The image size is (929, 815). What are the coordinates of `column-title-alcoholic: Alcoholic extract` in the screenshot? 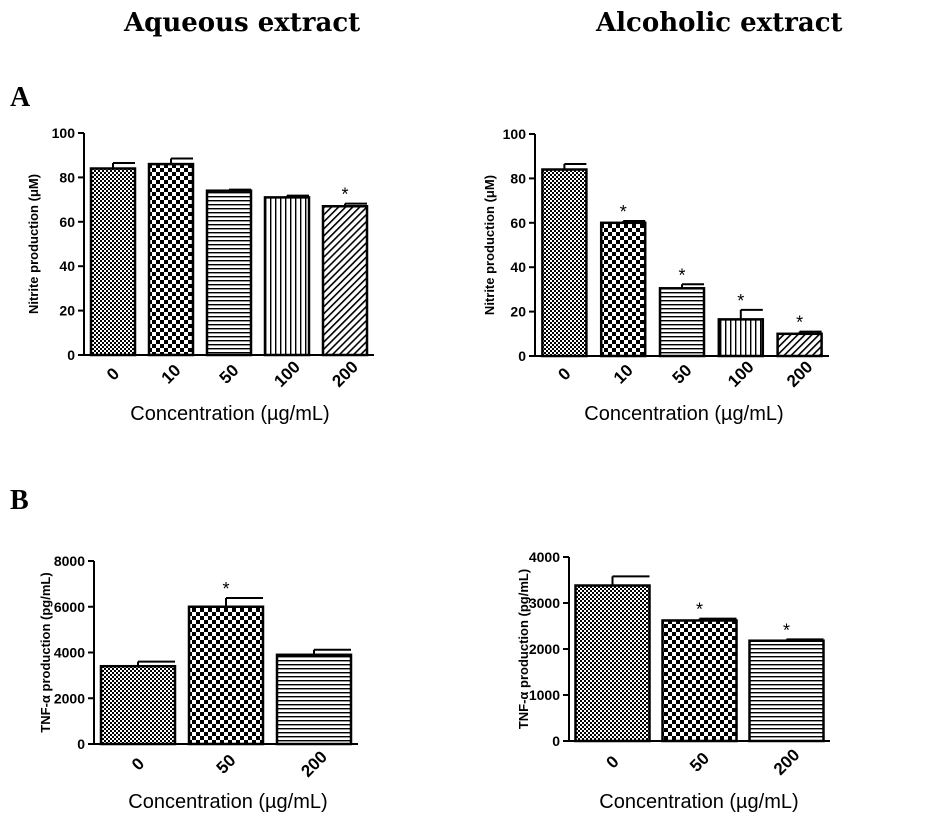 It's located at (719, 23).